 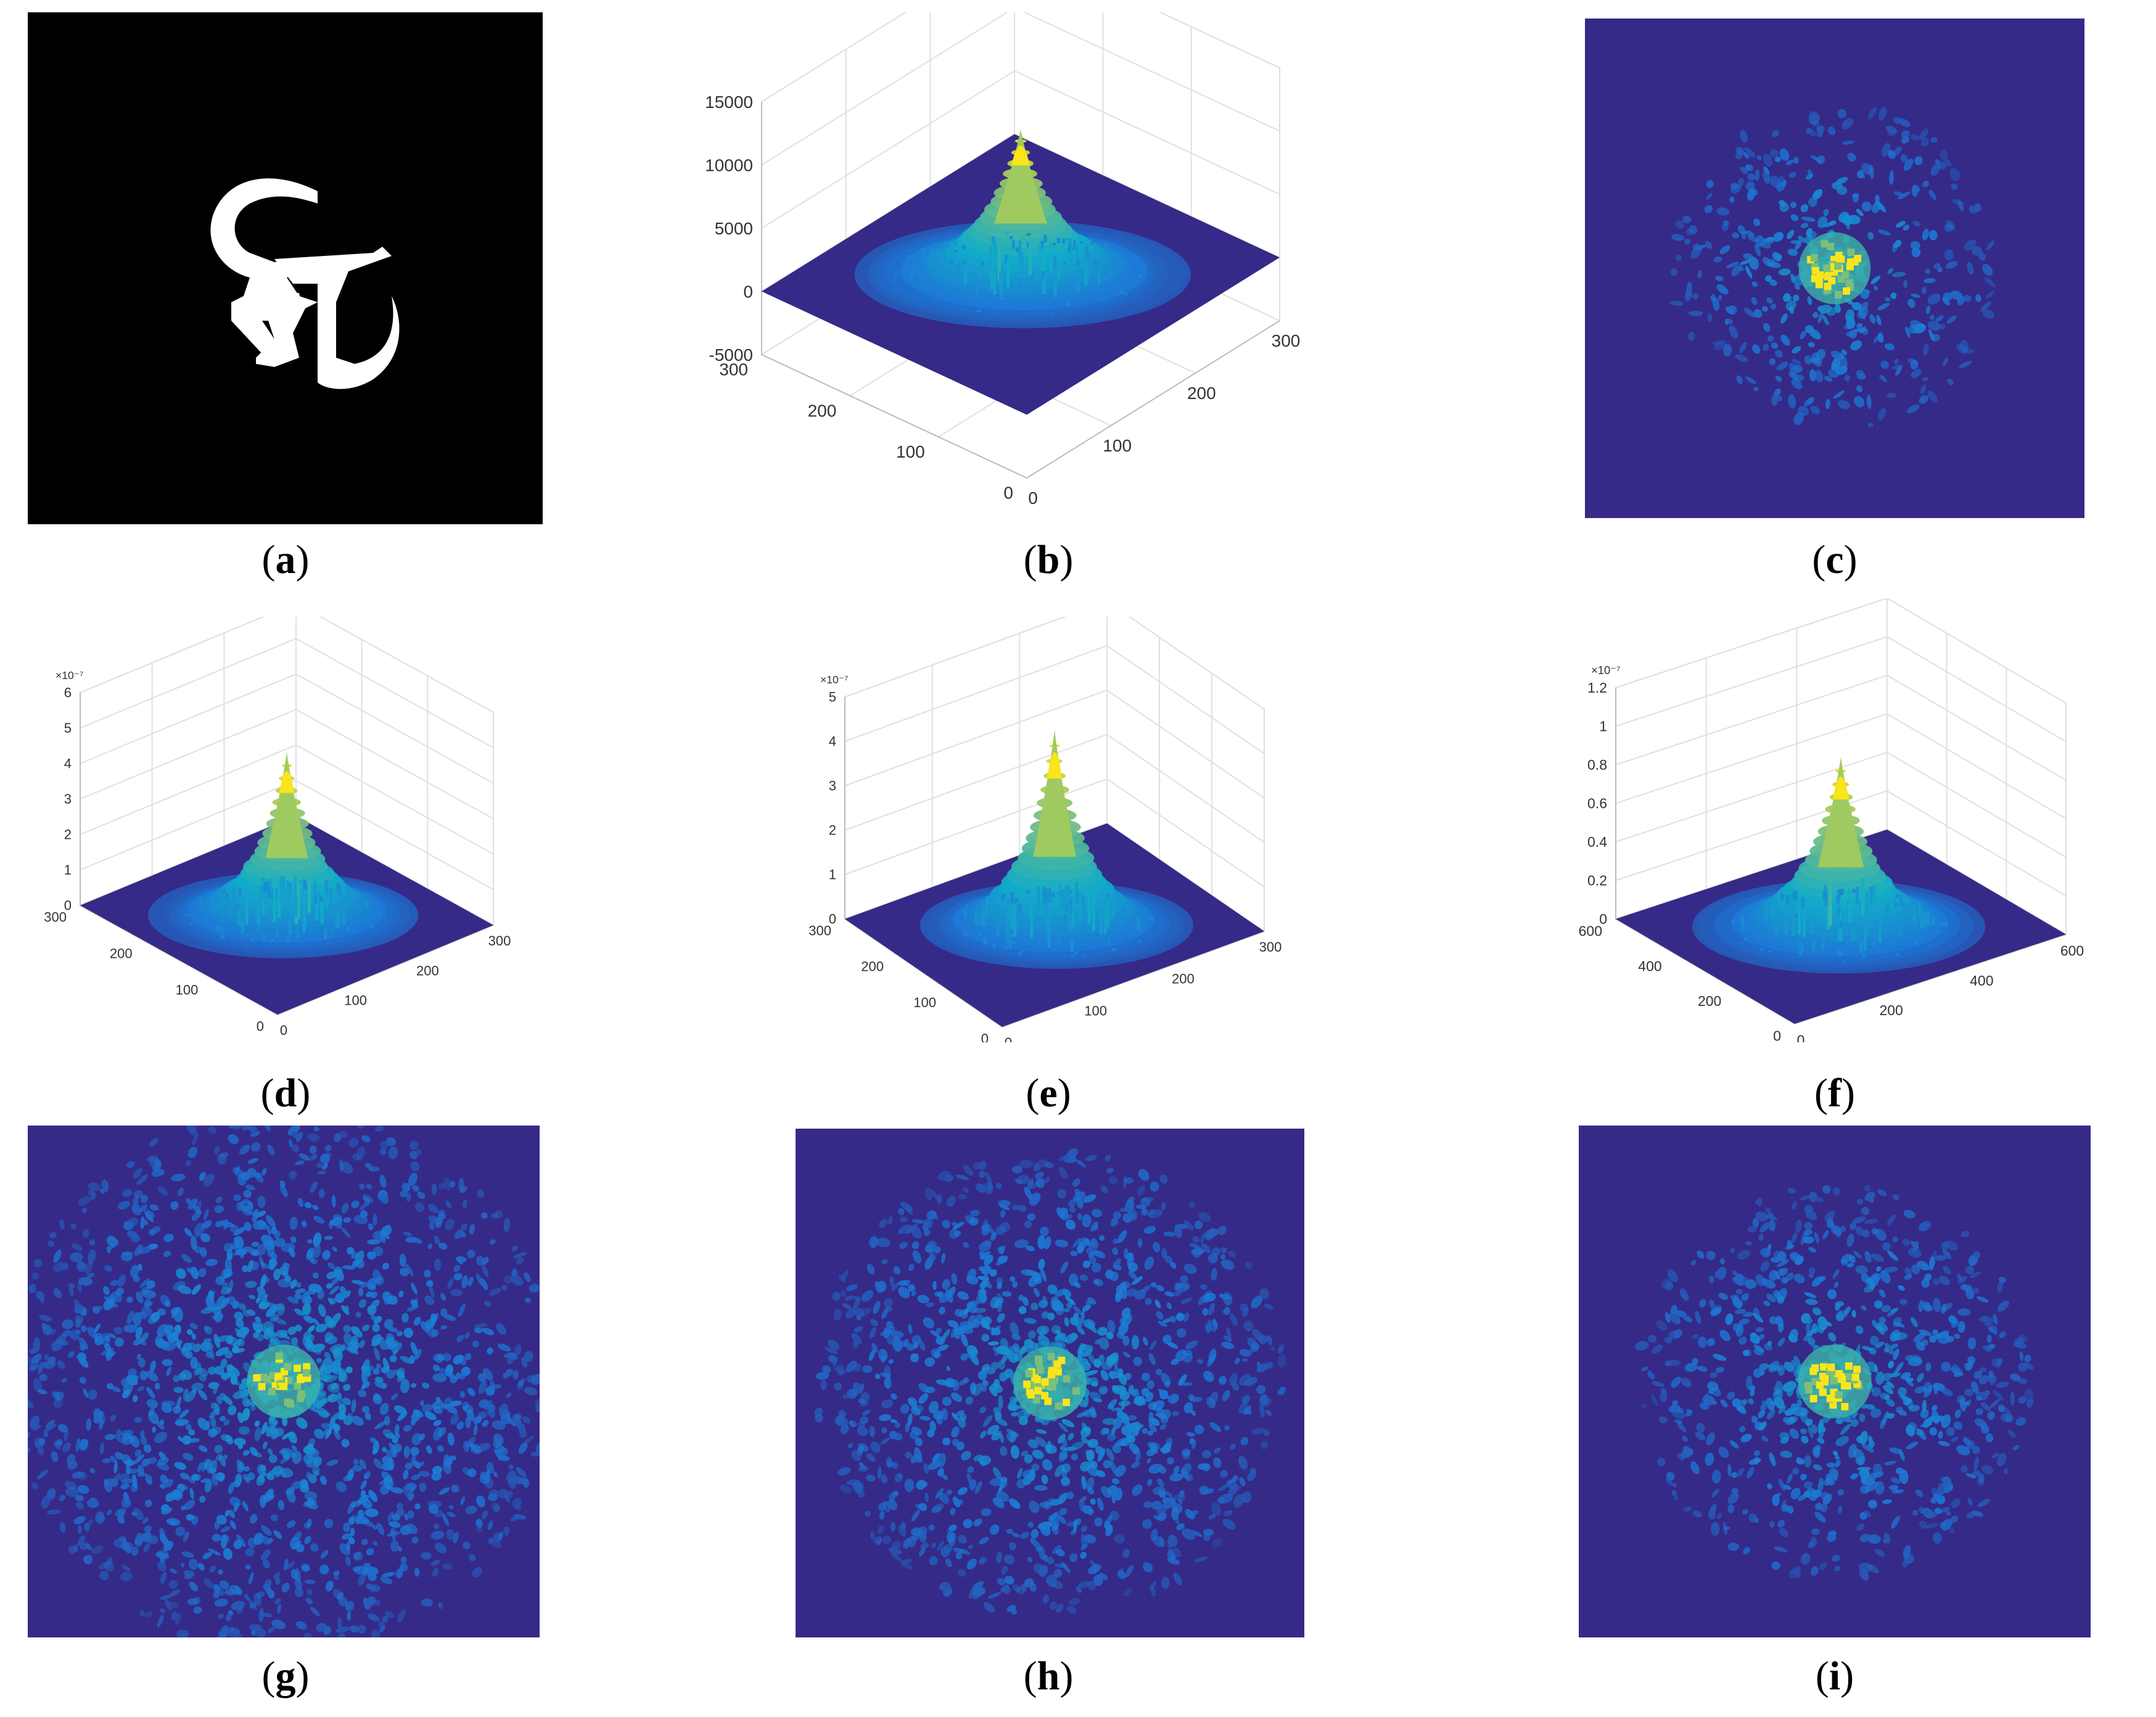 What do you see at coordinates (1597, 842) in the screenshot?
I see `z-tick-label: 0.4` at bounding box center [1597, 842].